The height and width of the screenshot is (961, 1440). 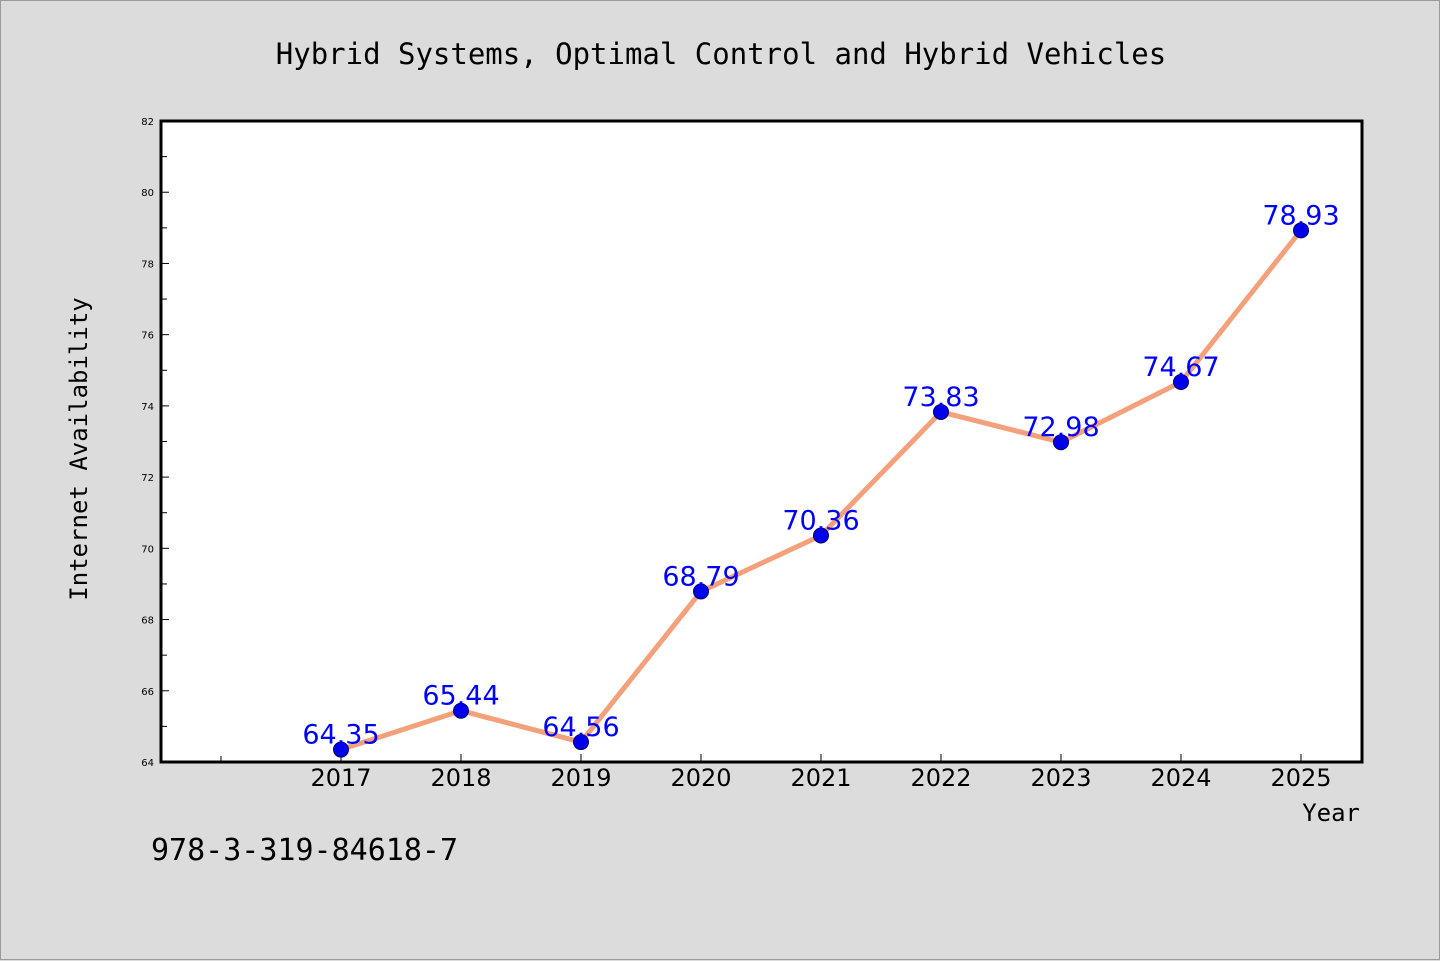 I want to click on data-label: 78.93, so click(x=1300, y=215).